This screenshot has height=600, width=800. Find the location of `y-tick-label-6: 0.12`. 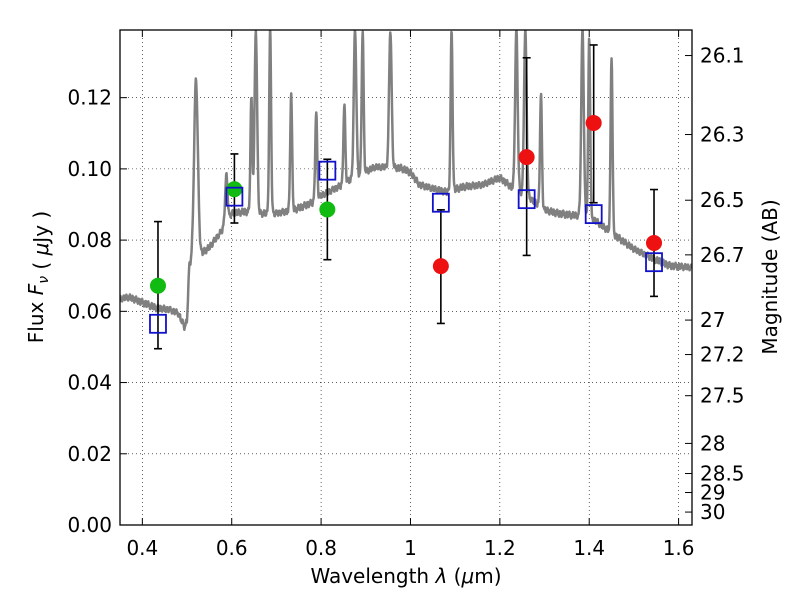

y-tick-label-6: 0.12 is located at coordinates (89, 98).